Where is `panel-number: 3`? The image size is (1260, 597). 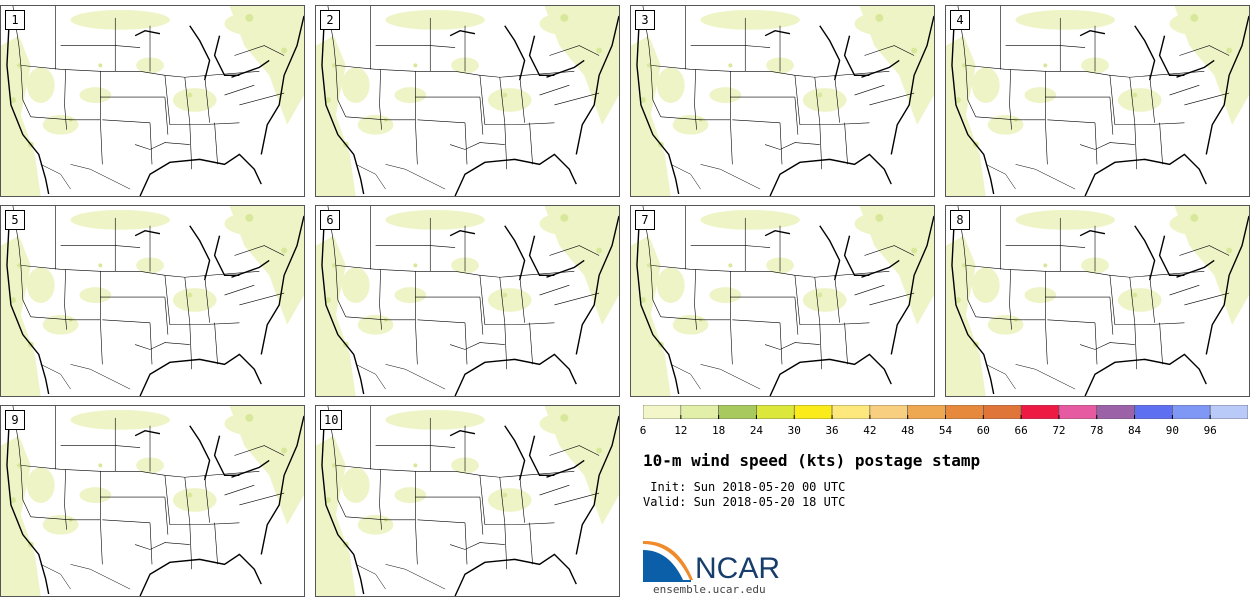 panel-number: 3 is located at coordinates (645, 20).